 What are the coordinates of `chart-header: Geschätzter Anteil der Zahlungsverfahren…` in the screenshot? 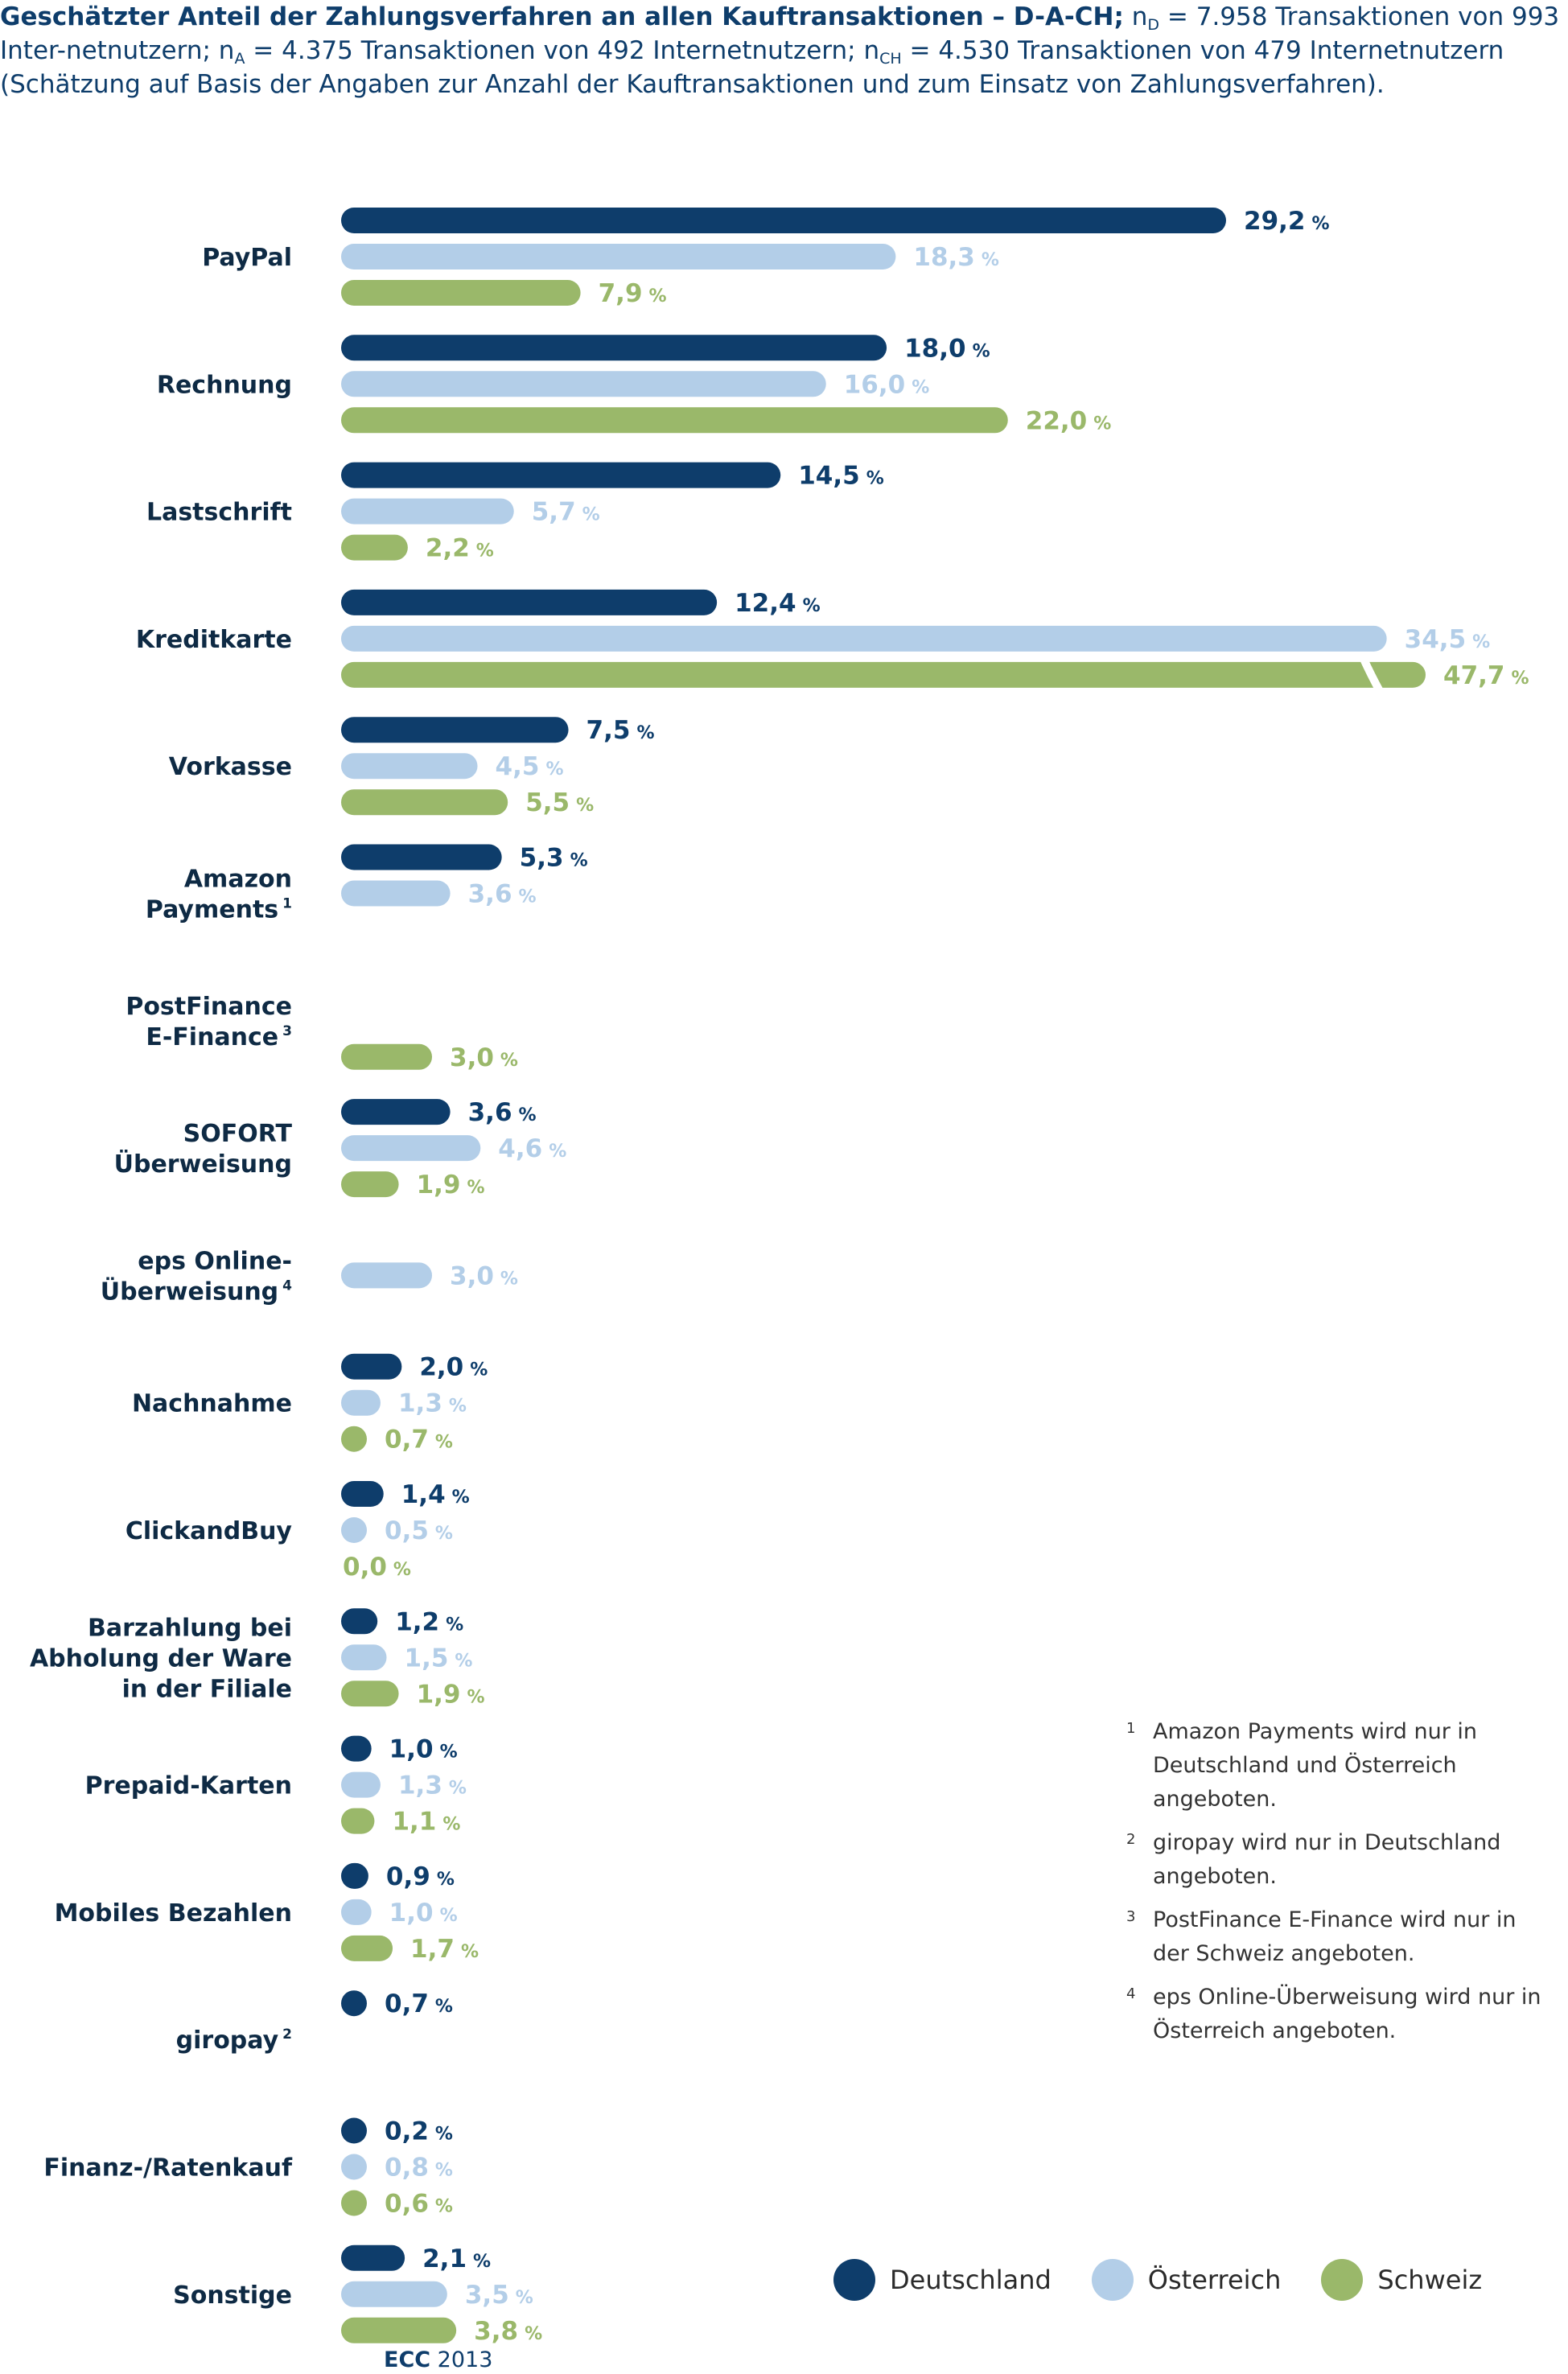 It's located at (784, 50).